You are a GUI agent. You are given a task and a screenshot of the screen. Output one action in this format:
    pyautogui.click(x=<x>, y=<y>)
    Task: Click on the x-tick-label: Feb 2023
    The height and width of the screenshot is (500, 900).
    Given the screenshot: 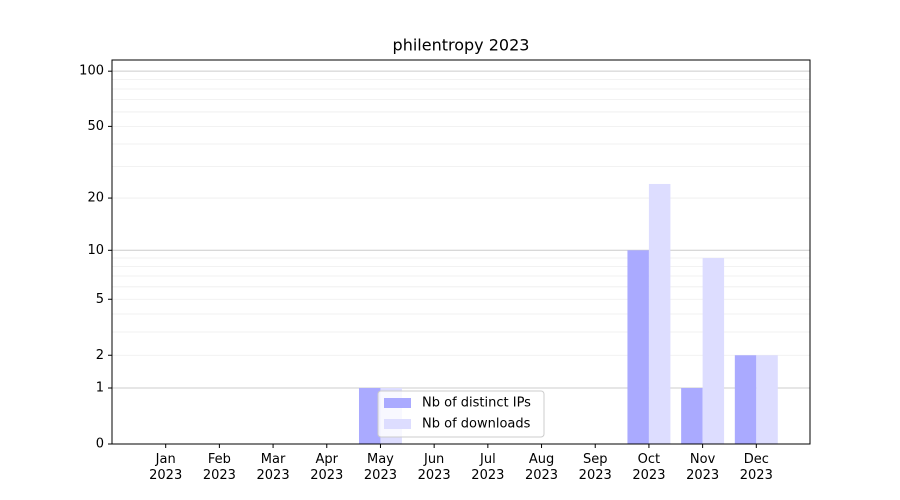 What is the action you would take?
    pyautogui.click(x=219, y=467)
    